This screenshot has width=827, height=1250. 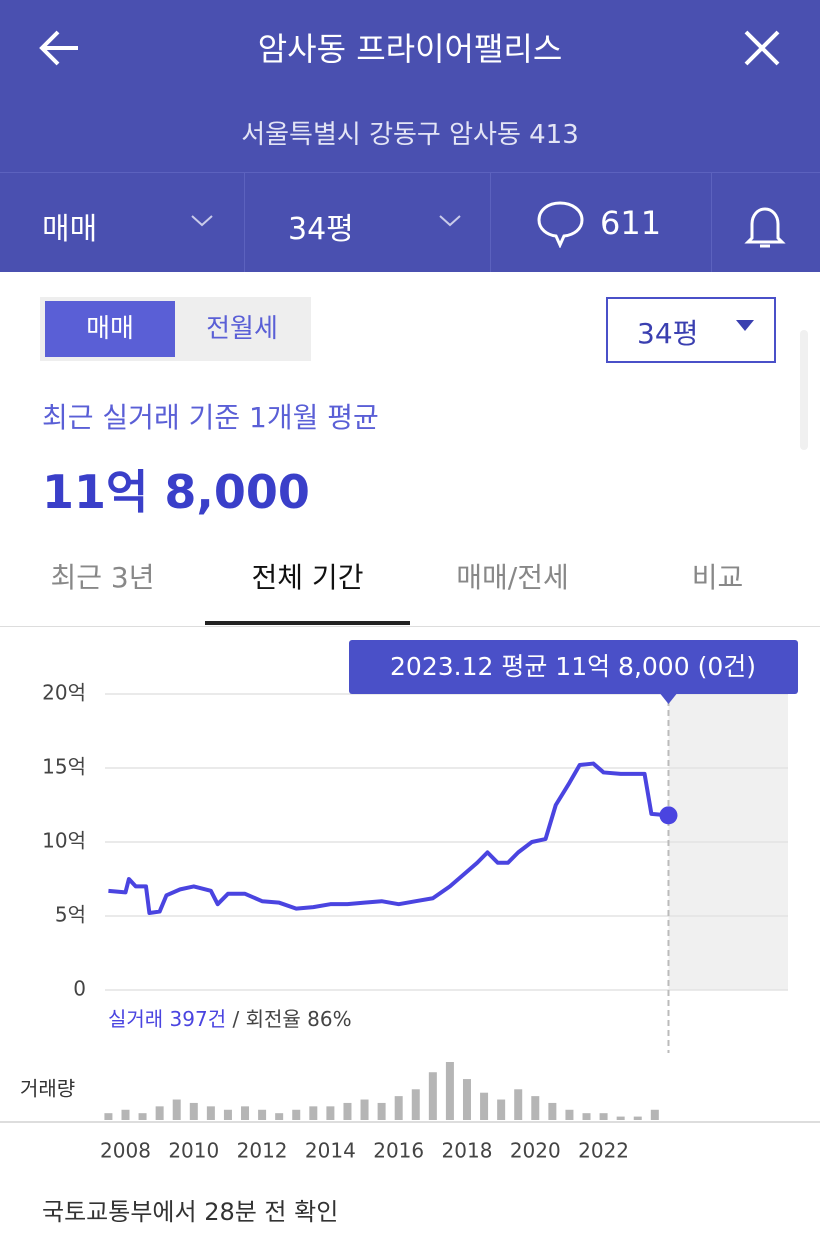 I want to click on toggle-option: 매매, so click(x=110, y=329).